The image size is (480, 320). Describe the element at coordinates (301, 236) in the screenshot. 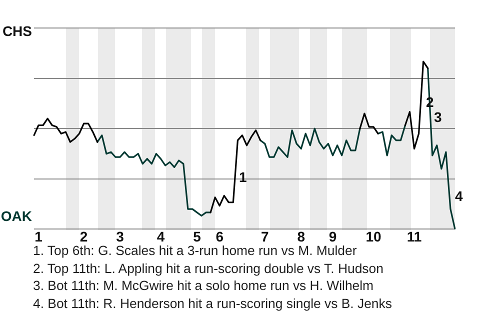

I see `x-tick-label: 8` at that location.